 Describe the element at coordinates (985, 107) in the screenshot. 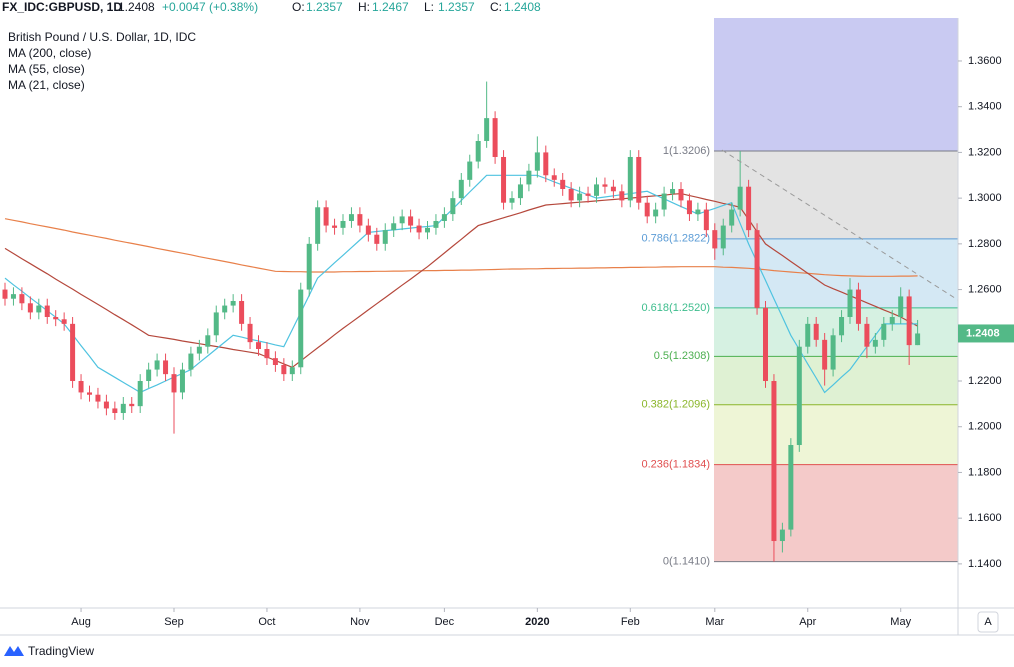

I see `y-tick-label: 1.3400` at that location.